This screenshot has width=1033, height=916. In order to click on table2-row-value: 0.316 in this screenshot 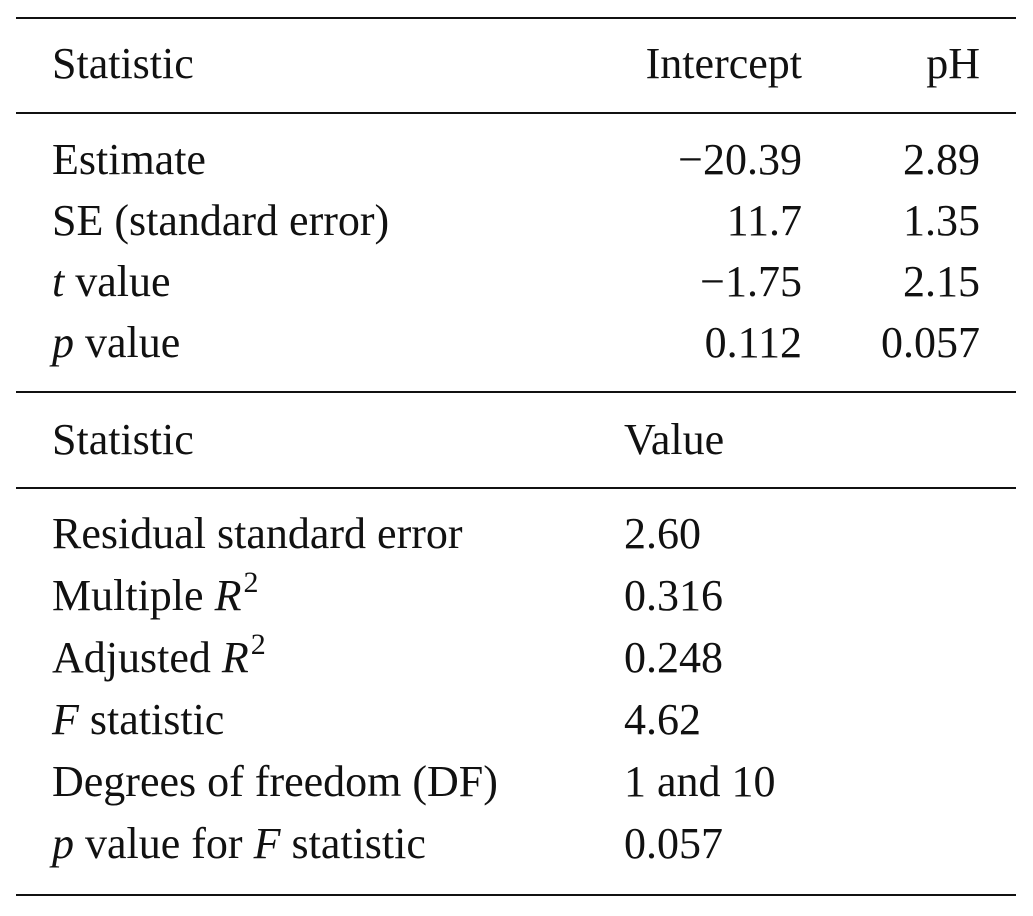, I will do `click(673, 595)`.